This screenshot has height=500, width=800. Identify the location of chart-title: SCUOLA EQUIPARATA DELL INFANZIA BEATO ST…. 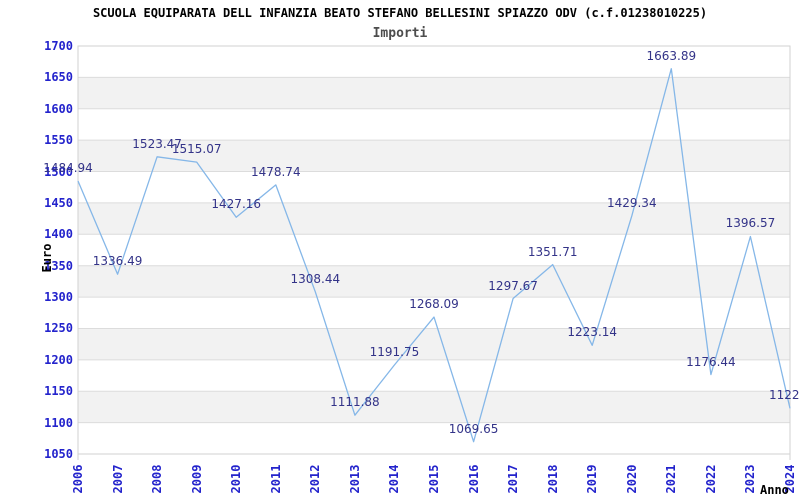
(400, 13).